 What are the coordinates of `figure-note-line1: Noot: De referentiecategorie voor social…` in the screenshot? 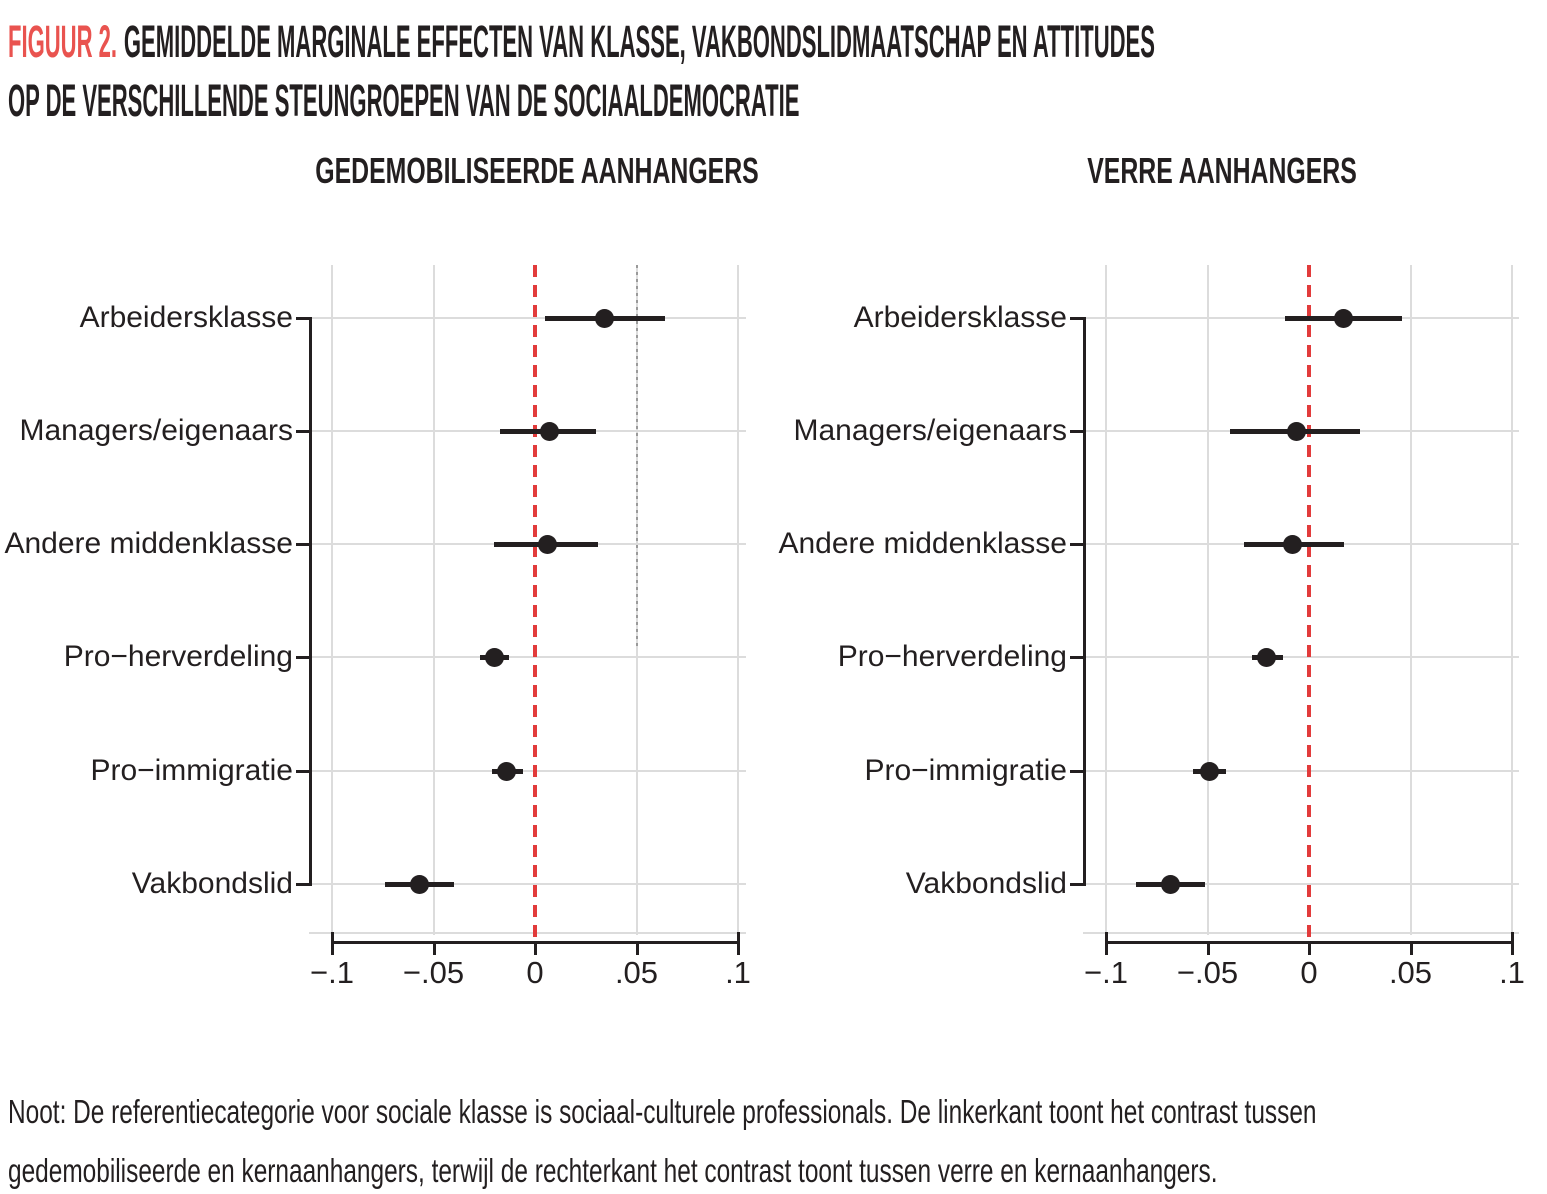 It's located at (662, 1111).